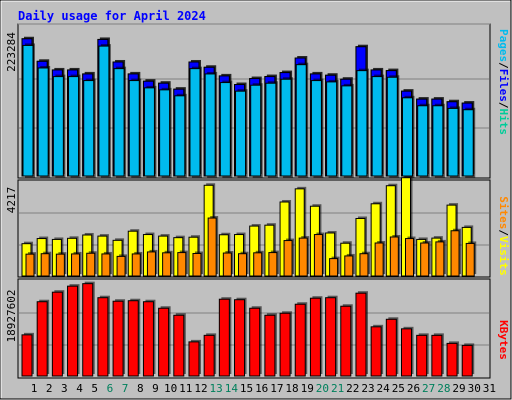  I want to click on visits-legend: Sites/Visits, so click(503, 236).